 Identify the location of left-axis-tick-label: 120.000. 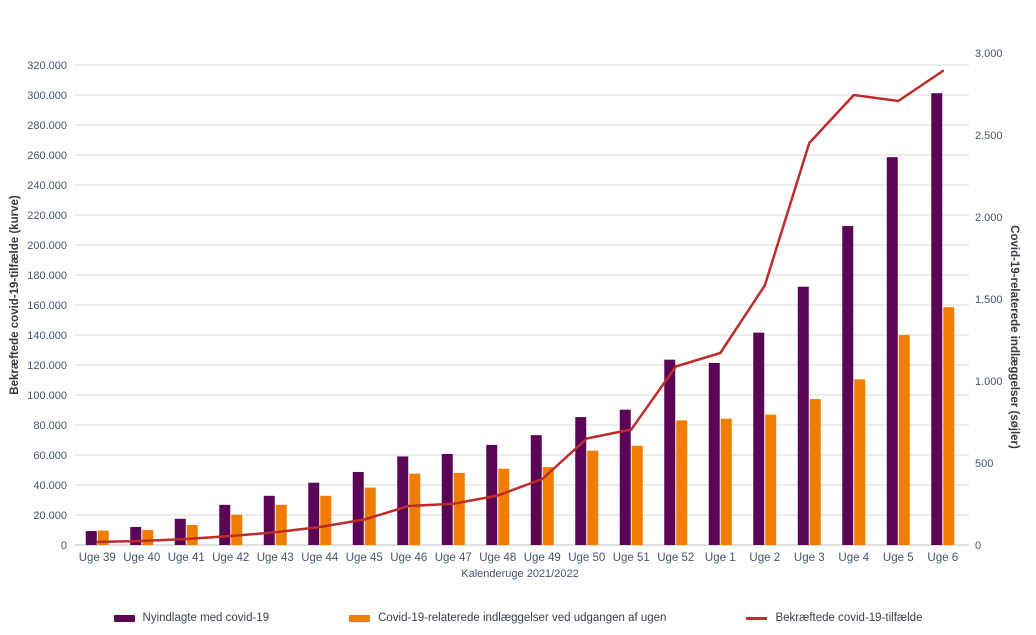
(47, 366).